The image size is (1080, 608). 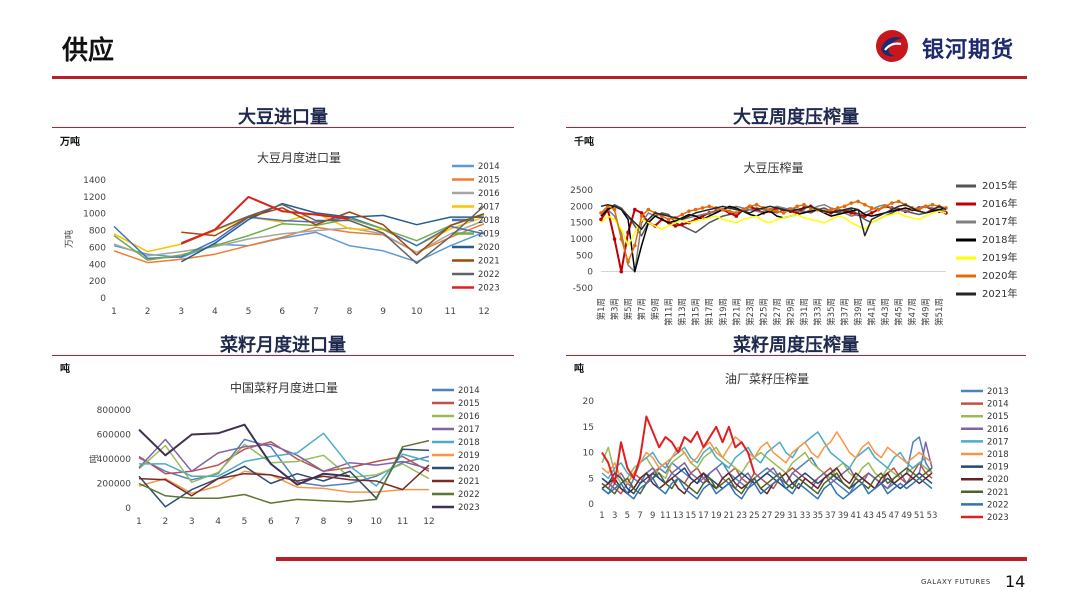 I want to click on y-tick-label: 1200, so click(x=94, y=198).